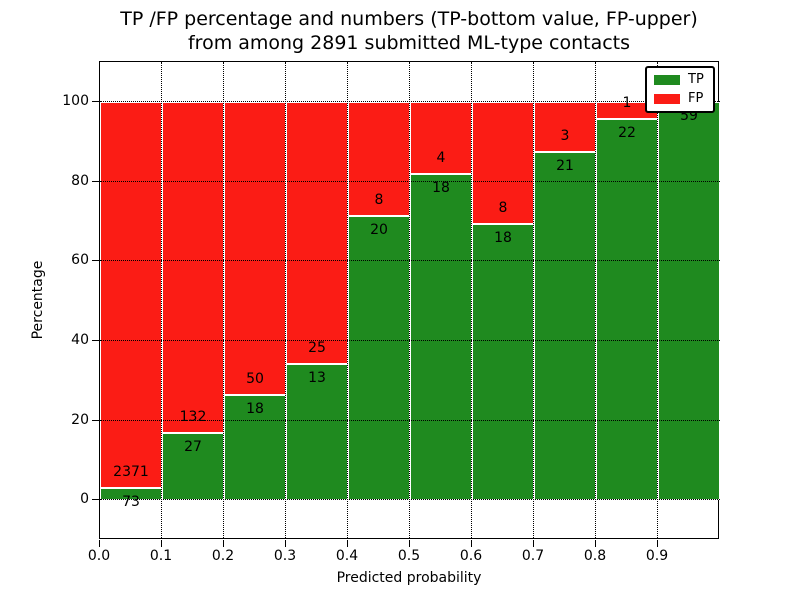 The width and height of the screenshot is (800, 600). I want to click on legend-entry-tp: TP, so click(680, 80).